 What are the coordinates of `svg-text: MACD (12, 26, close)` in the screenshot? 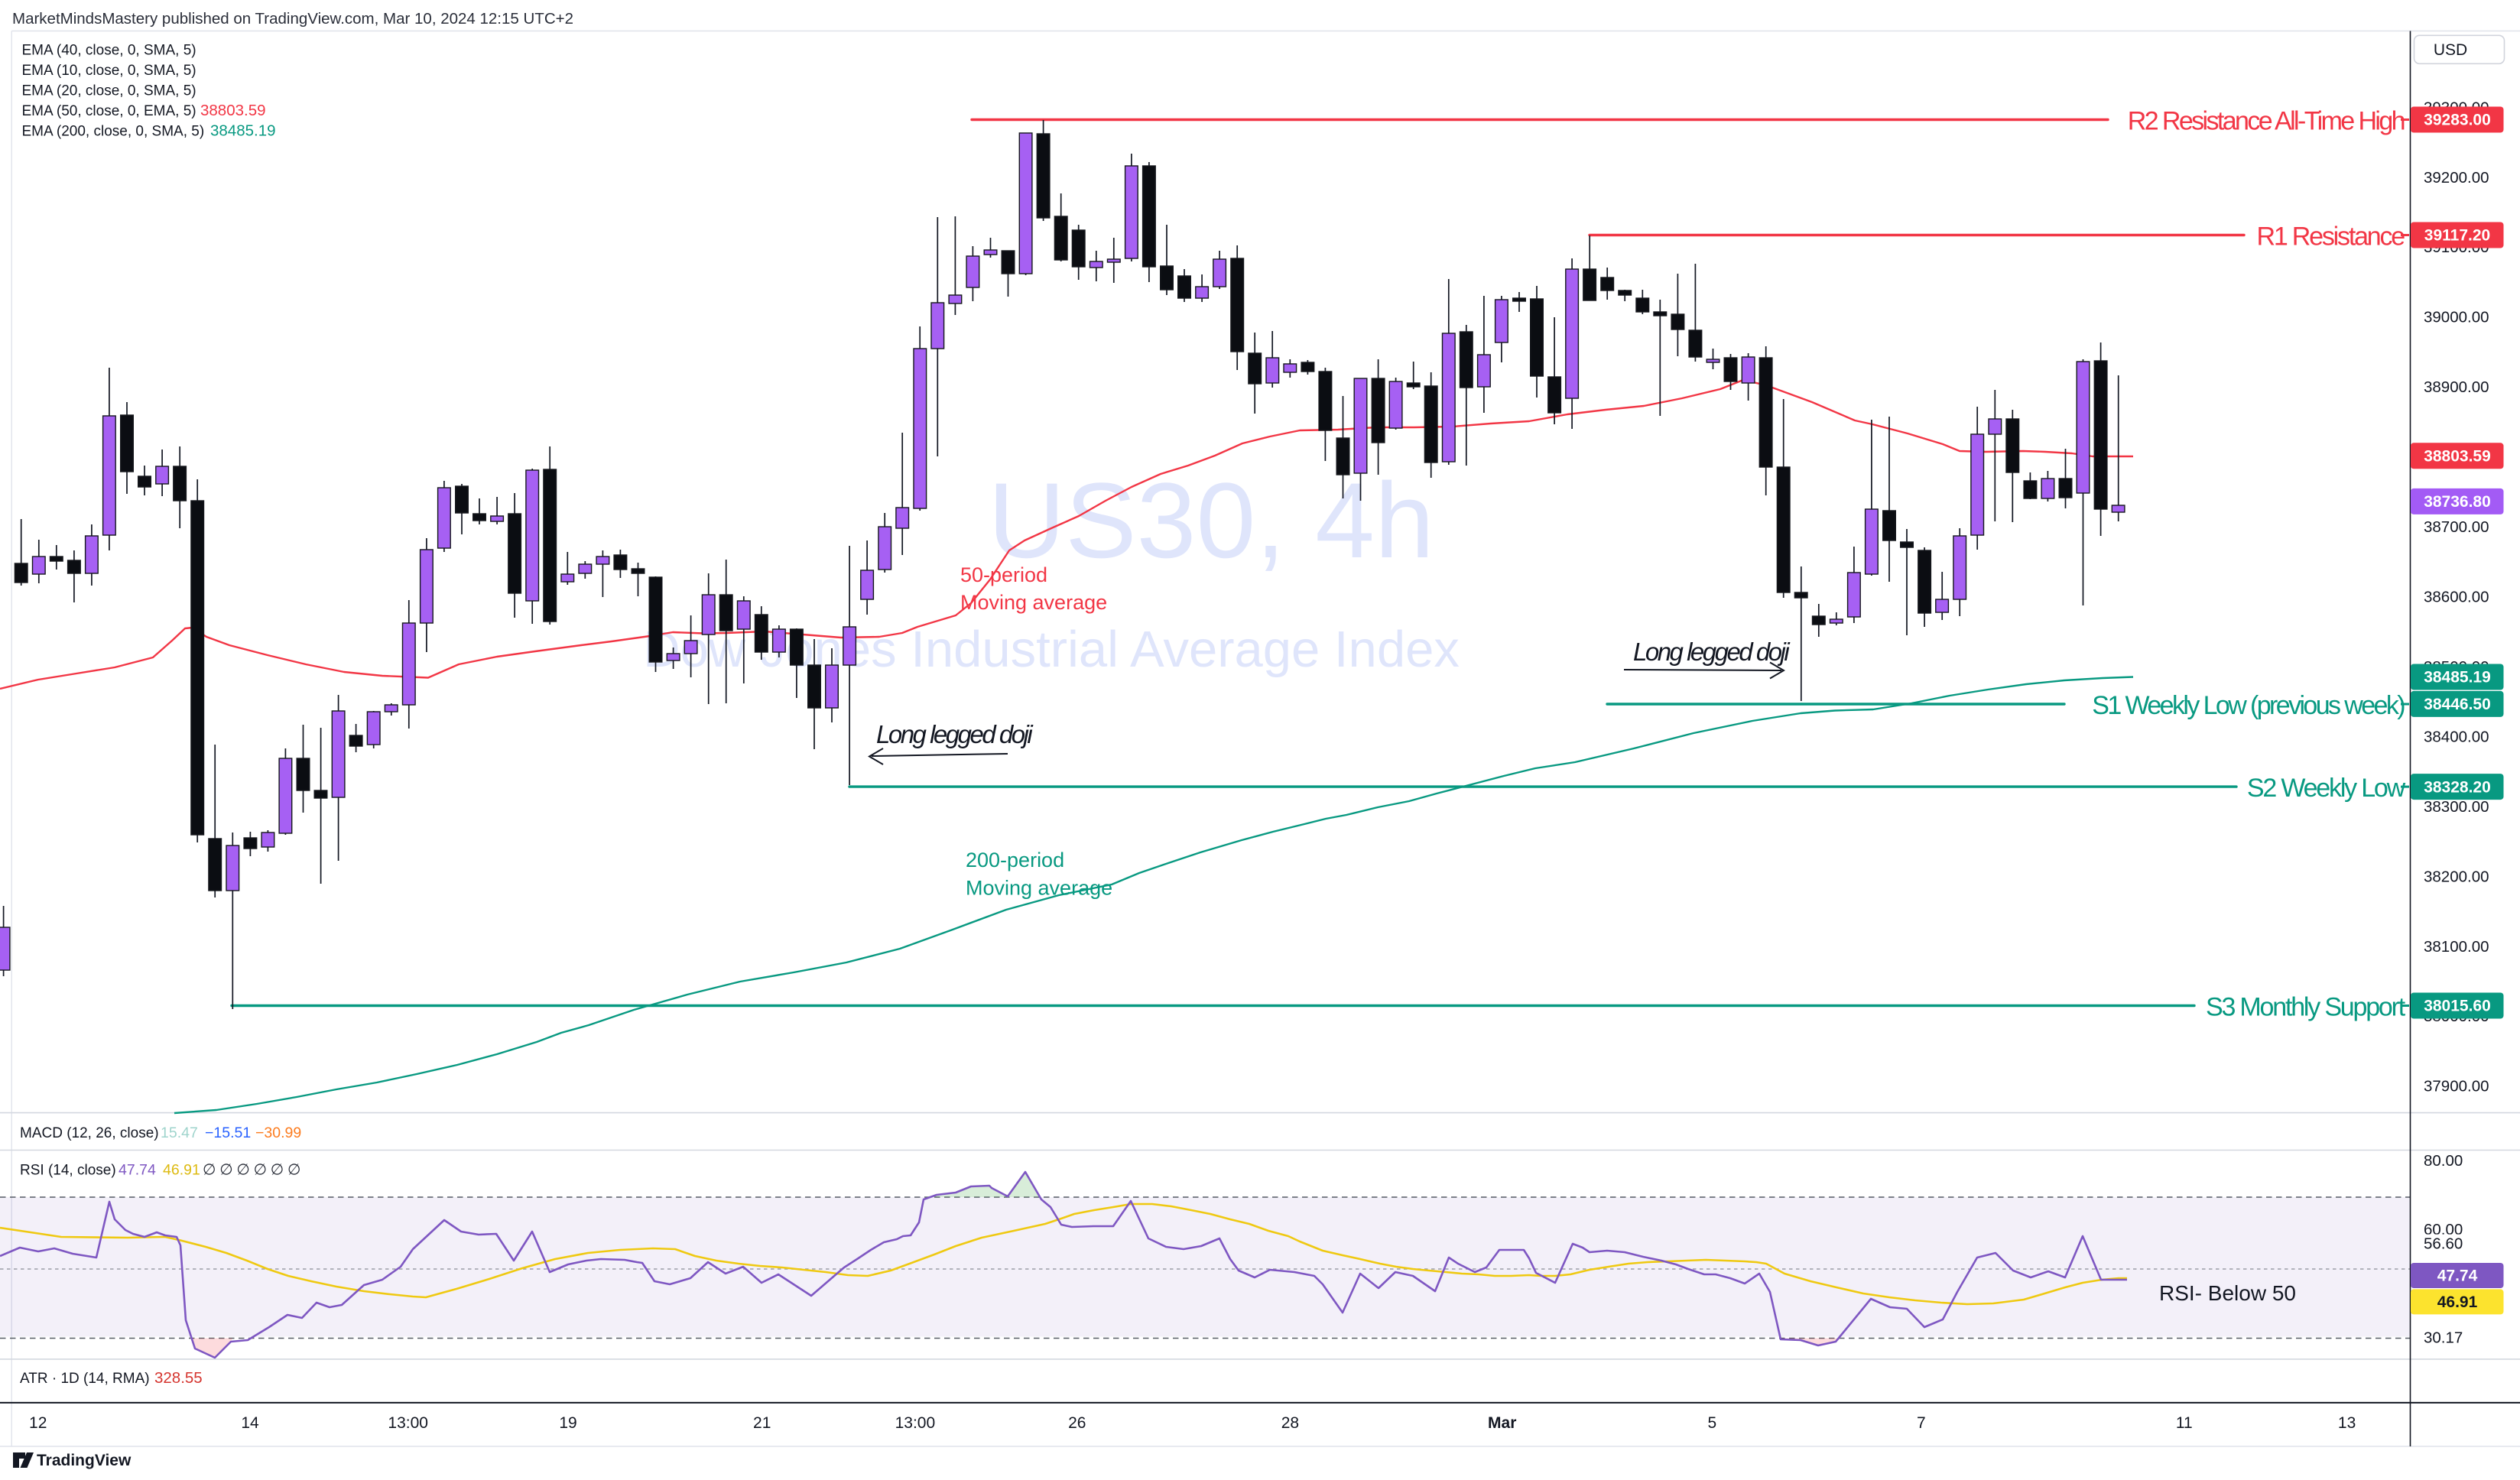 It's located at (89, 1133).